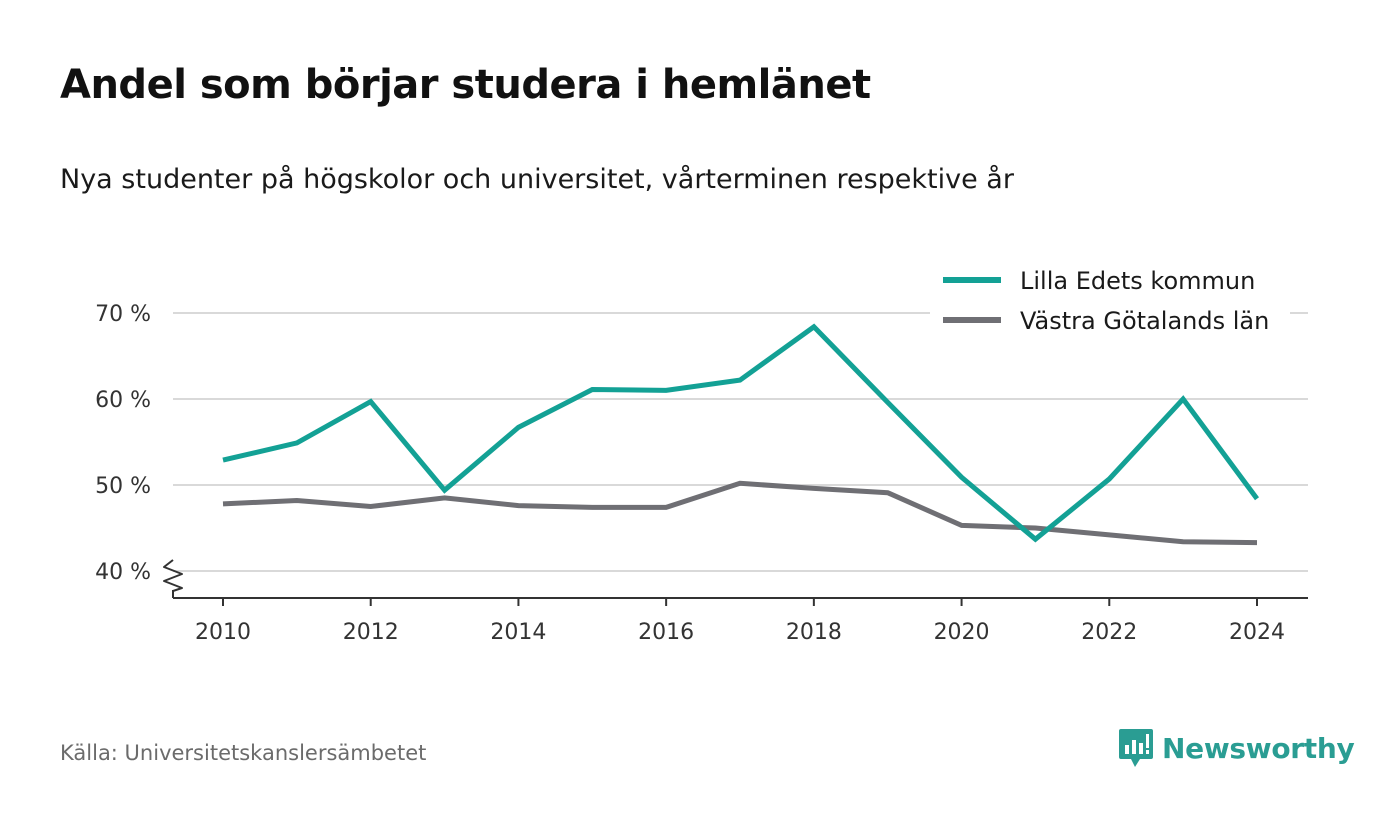 The height and width of the screenshot is (831, 1400). Describe the element at coordinates (465, 85) in the screenshot. I see `chart-title: Andel som börjar studera i hemlänet` at that location.